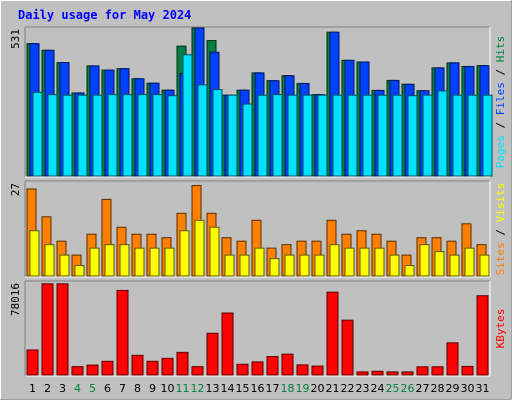 This screenshot has height=400, width=512. What do you see at coordinates (500, 125) in the screenshot?
I see `hits-label-part-1: /` at bounding box center [500, 125].